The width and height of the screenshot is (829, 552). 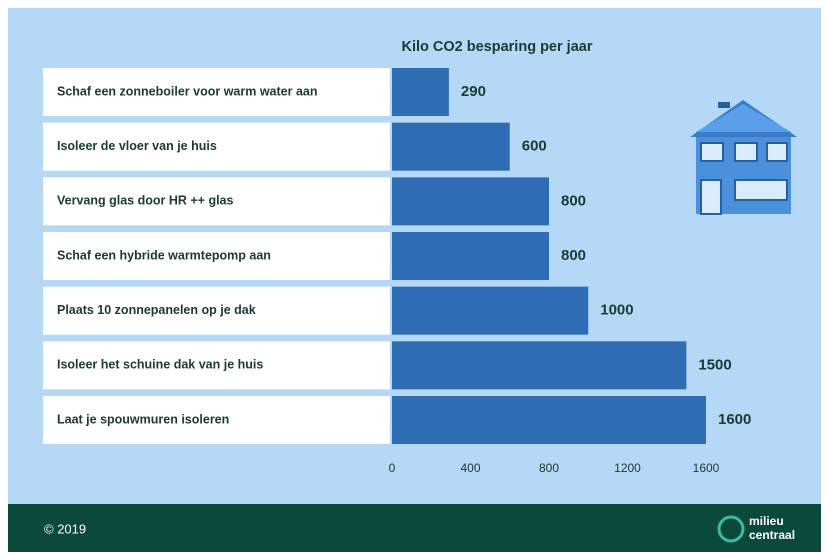 I want to click on logo-mark, so click(x=731, y=529).